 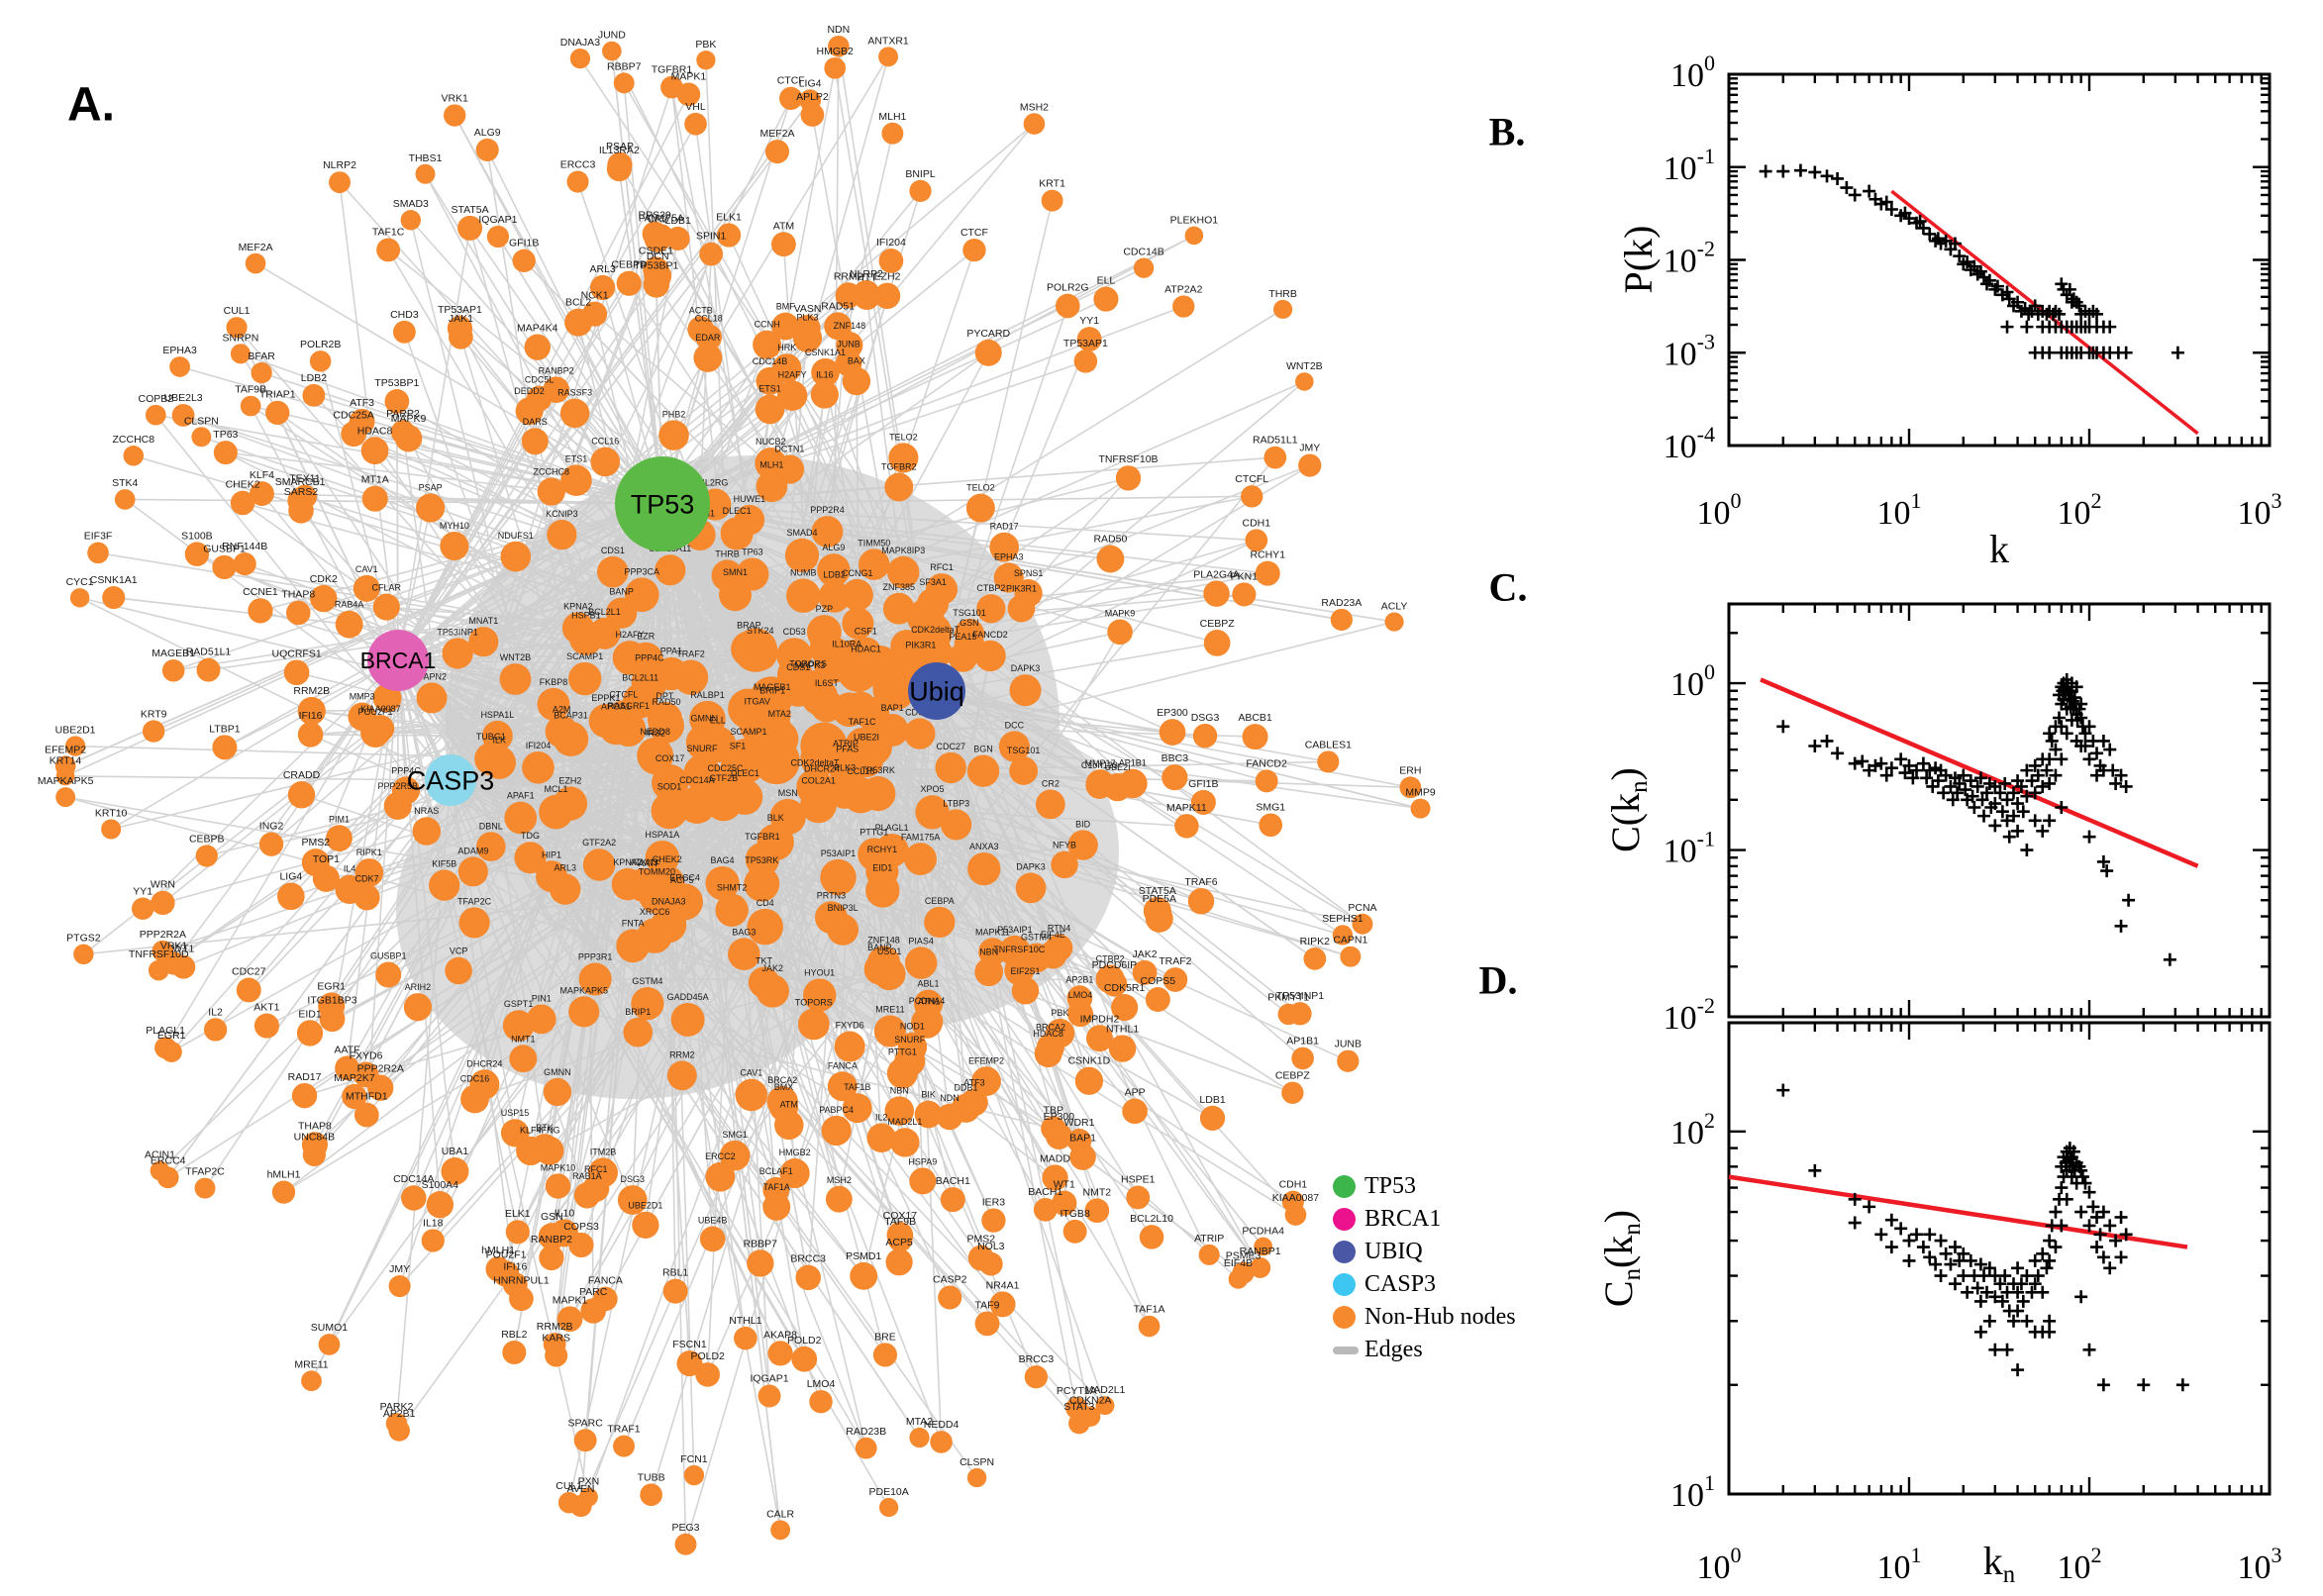 I want to click on svg-text: PBK, so click(x=705, y=44).